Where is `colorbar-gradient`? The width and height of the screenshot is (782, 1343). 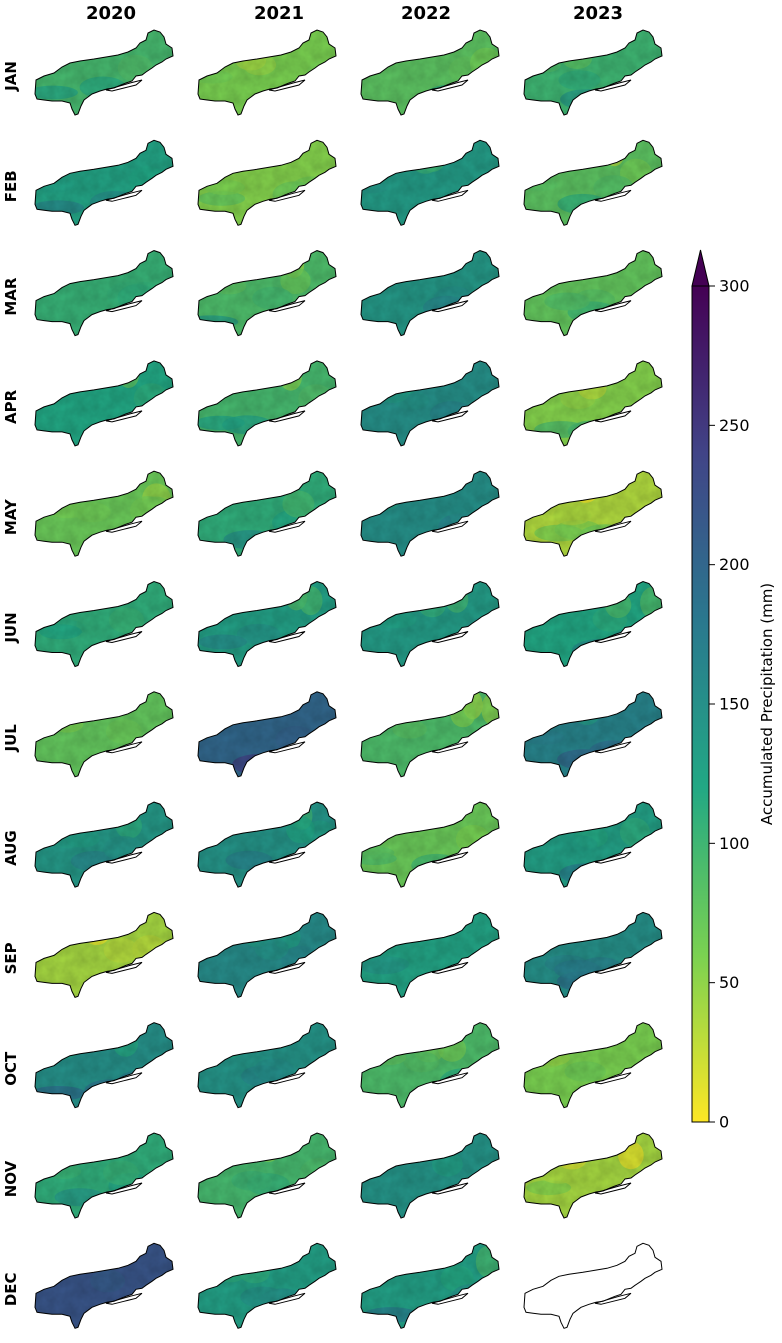
colorbar-gradient is located at coordinates (700, 704).